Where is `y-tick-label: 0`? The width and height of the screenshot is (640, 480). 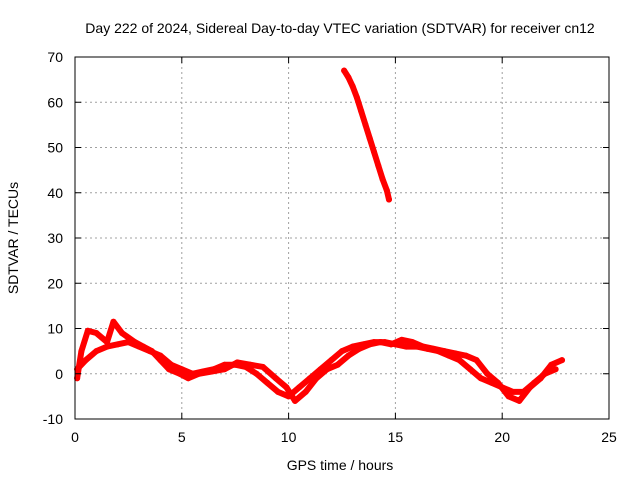
y-tick-label: 0 is located at coordinates (59, 374).